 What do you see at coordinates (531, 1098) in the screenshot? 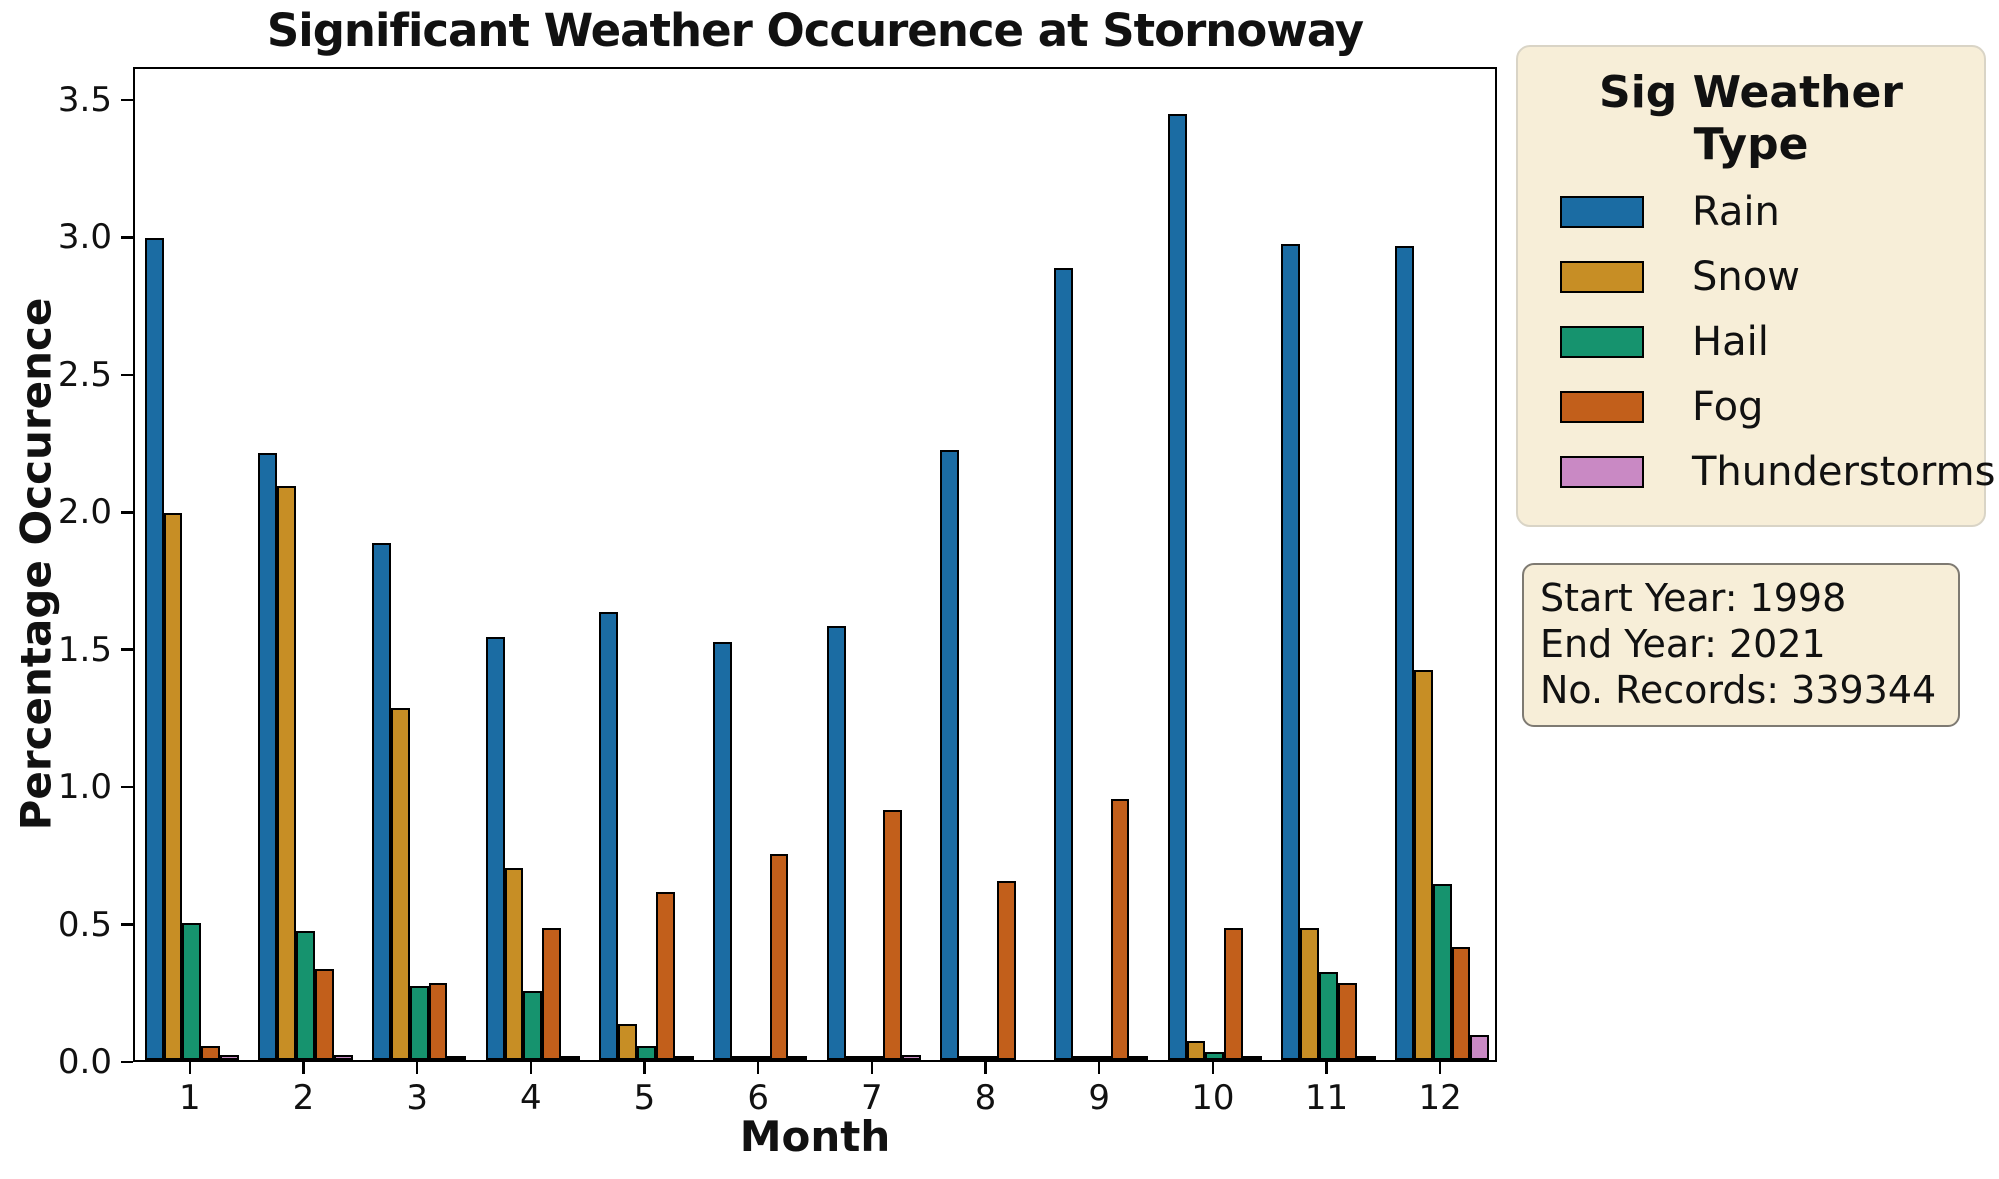
I see `x-tick-label-4: 4` at bounding box center [531, 1098].